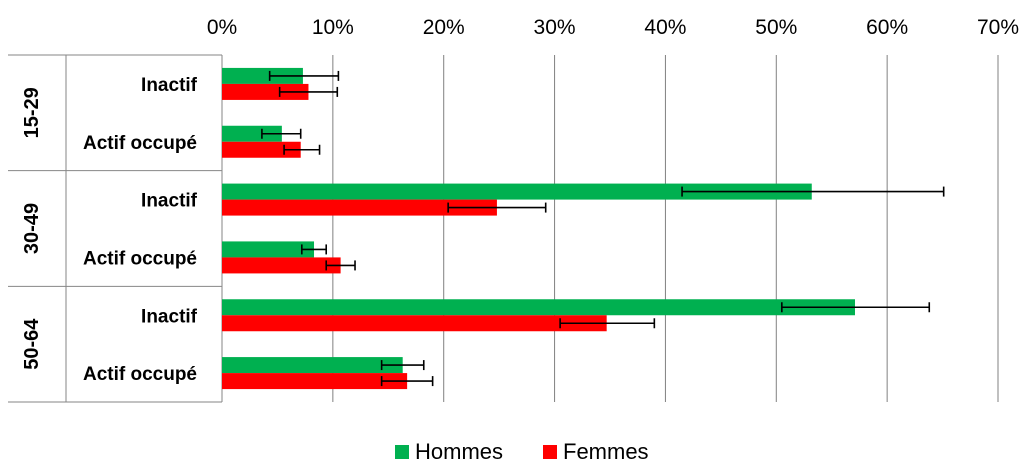 The height and width of the screenshot is (462, 1027). Describe the element at coordinates (555, 27) in the screenshot. I see `x-tick-label: 30%` at that location.